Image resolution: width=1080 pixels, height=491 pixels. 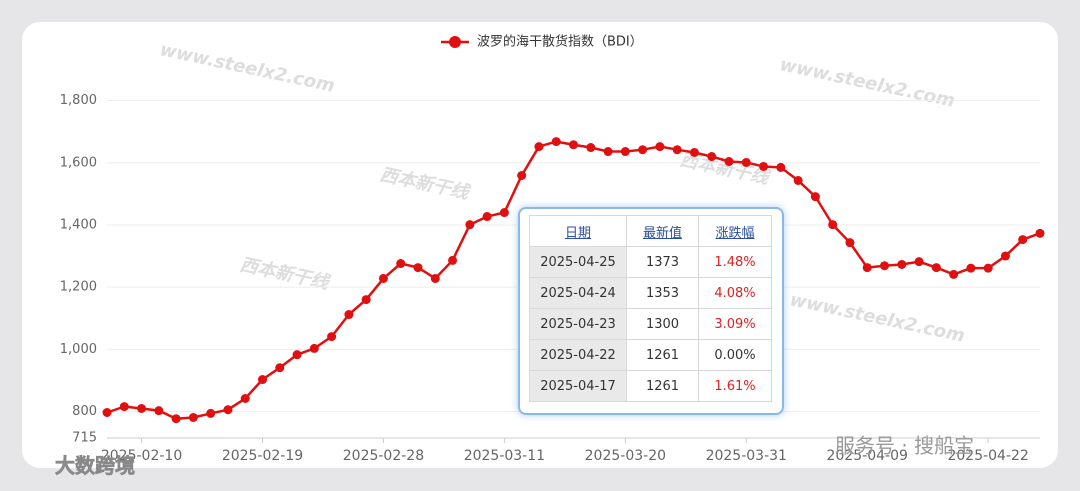 I want to click on y-tick-label: 715, so click(x=84, y=438).